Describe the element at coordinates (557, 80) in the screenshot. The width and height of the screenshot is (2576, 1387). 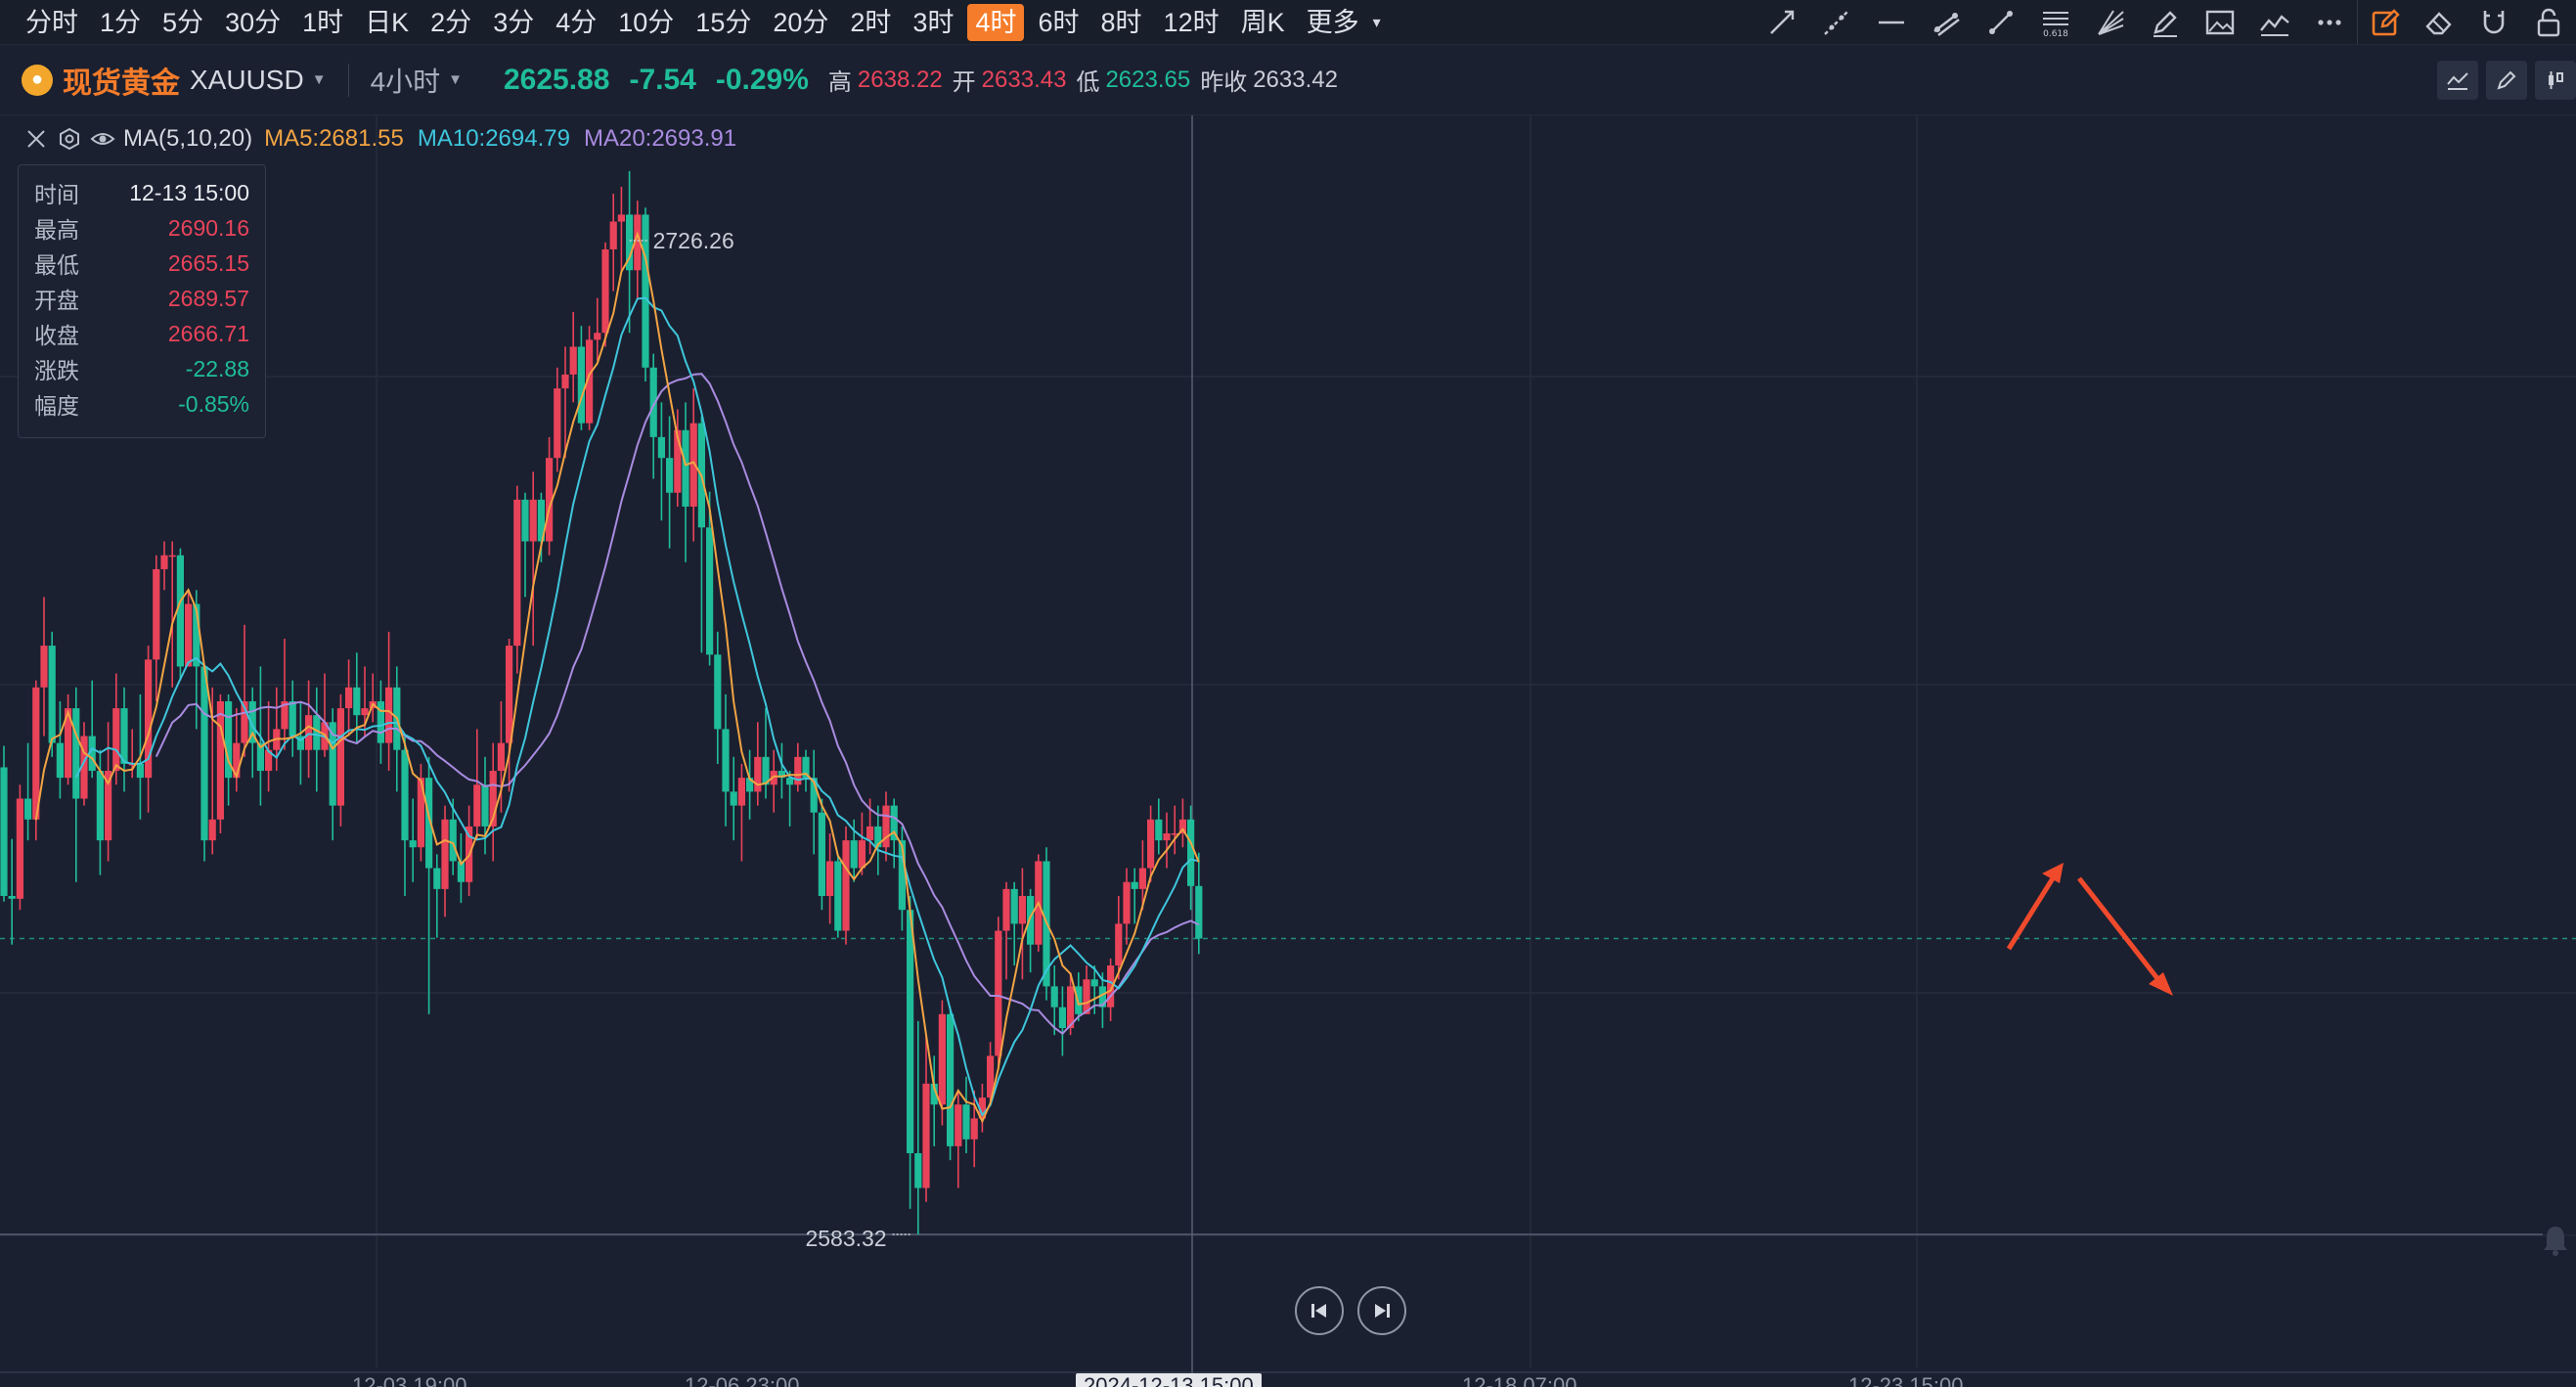
I see `last-price: 2625.88` at that location.